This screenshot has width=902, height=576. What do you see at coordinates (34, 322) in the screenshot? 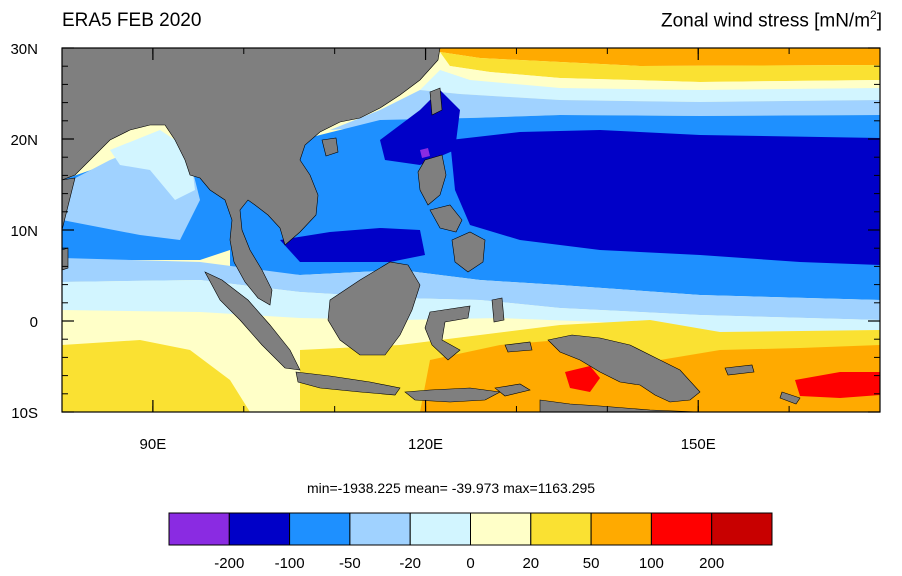
I see `lat-tick-label: 0` at bounding box center [34, 322].